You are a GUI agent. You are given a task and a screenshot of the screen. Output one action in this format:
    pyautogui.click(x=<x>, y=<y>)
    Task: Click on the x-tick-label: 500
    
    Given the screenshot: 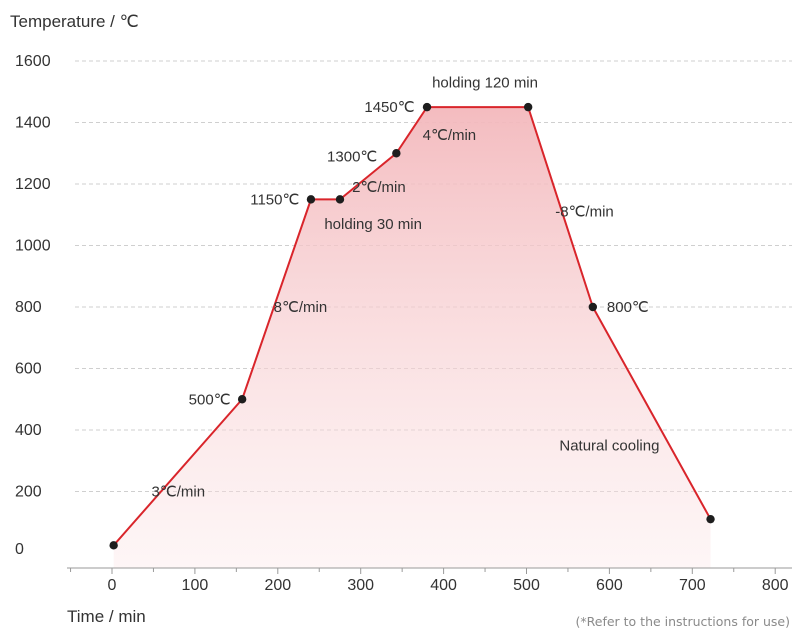 What is the action you would take?
    pyautogui.click(x=526, y=585)
    